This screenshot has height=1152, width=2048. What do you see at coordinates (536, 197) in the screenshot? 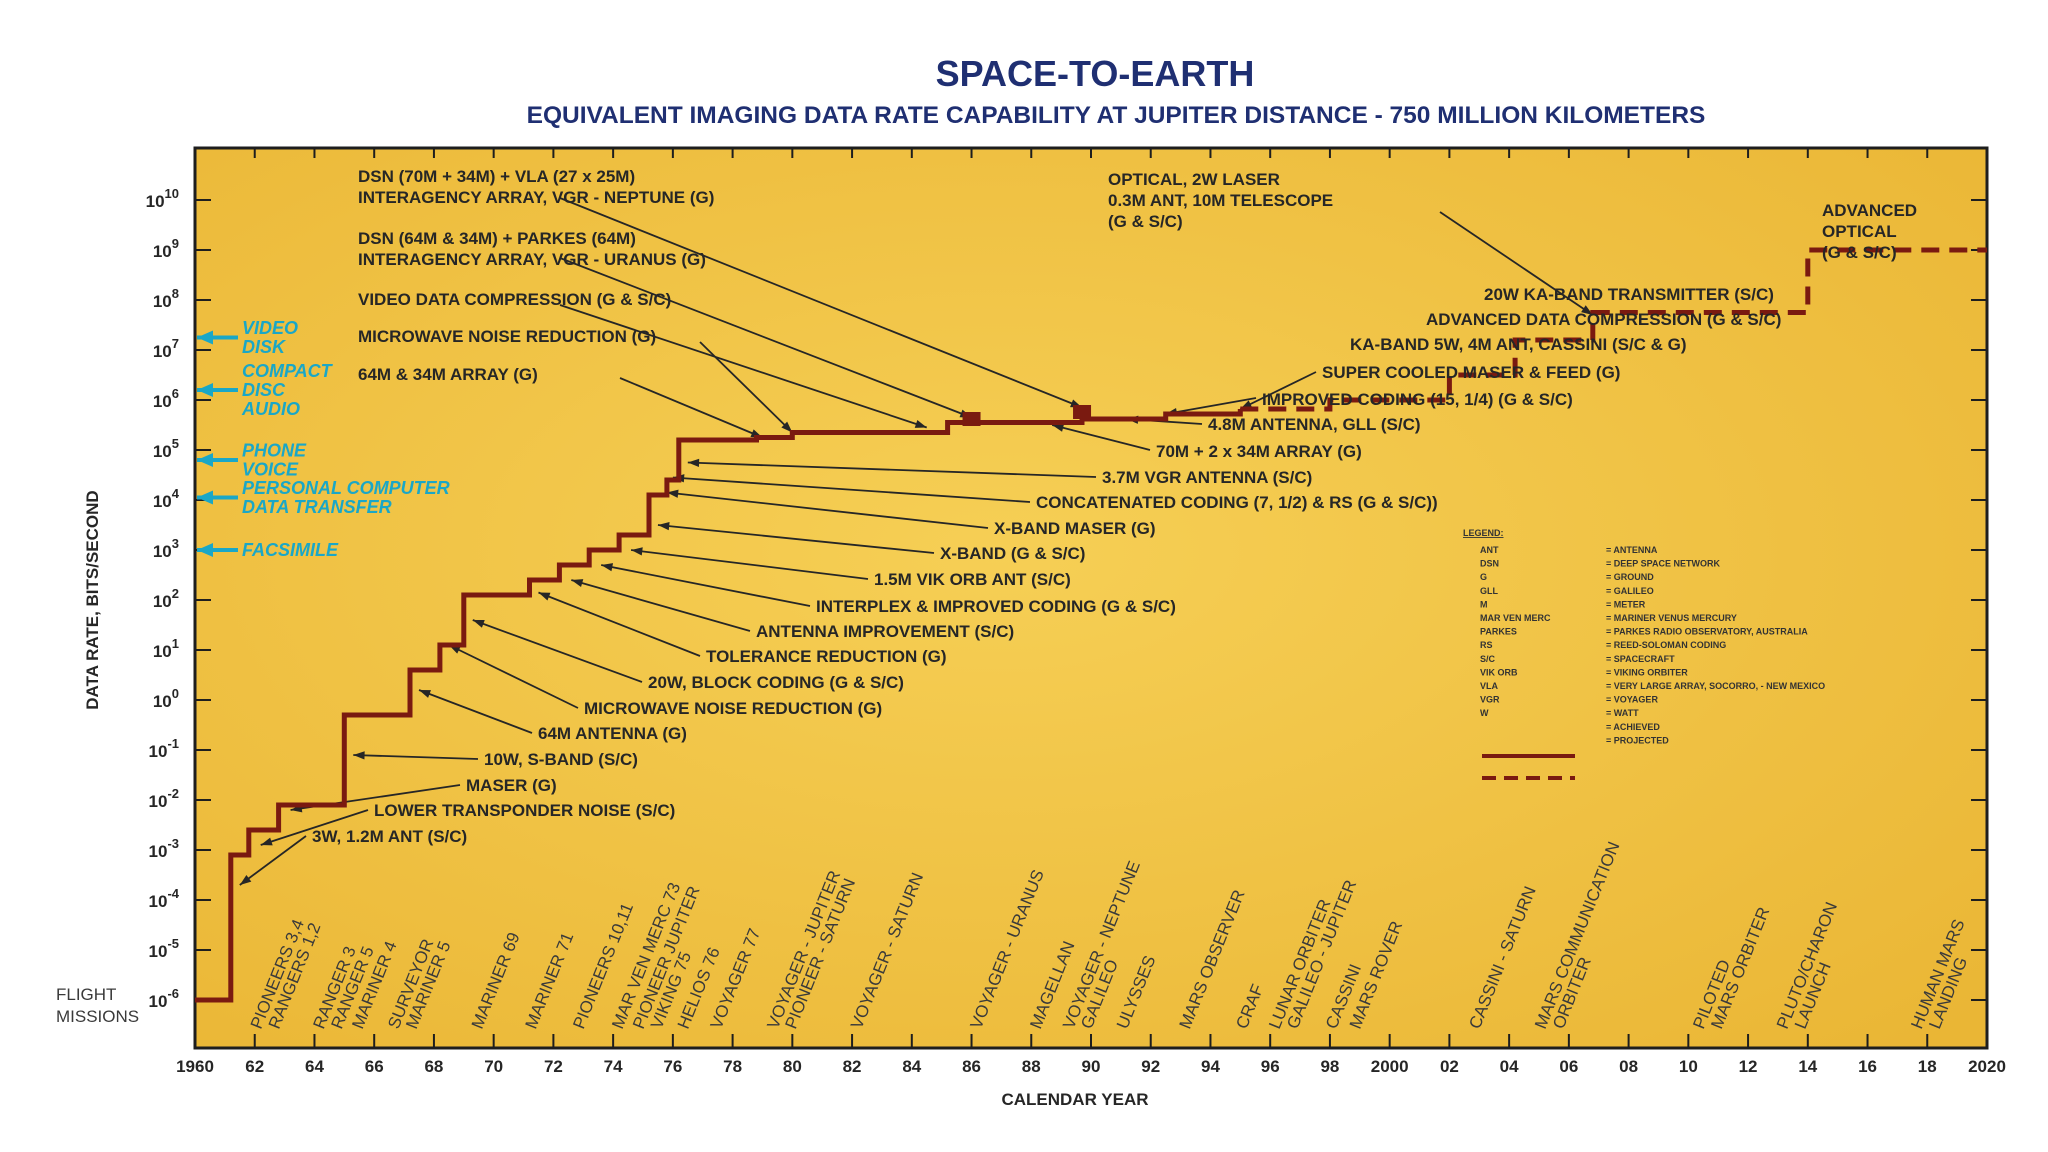
I see `annotation-label: INTERAGENCY ARRAY, VGR - NEPTUNE (G)` at bounding box center [536, 197].